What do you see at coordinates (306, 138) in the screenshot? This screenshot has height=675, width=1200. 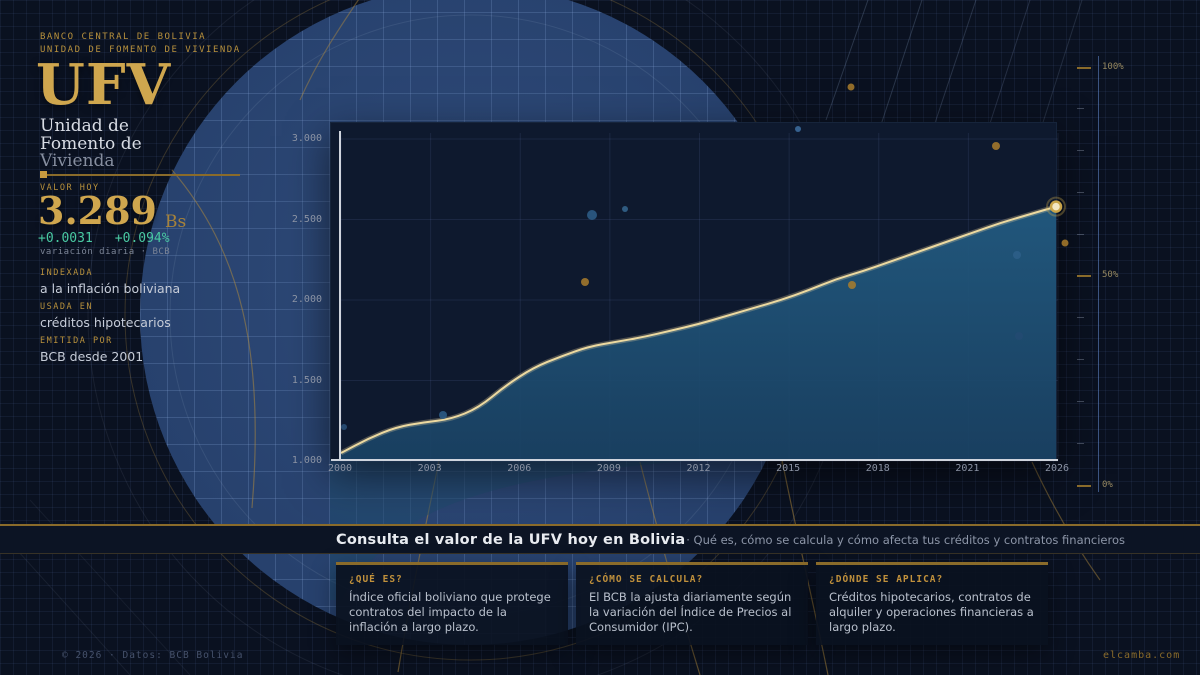 I see `y-tick-label: 3.000` at bounding box center [306, 138].